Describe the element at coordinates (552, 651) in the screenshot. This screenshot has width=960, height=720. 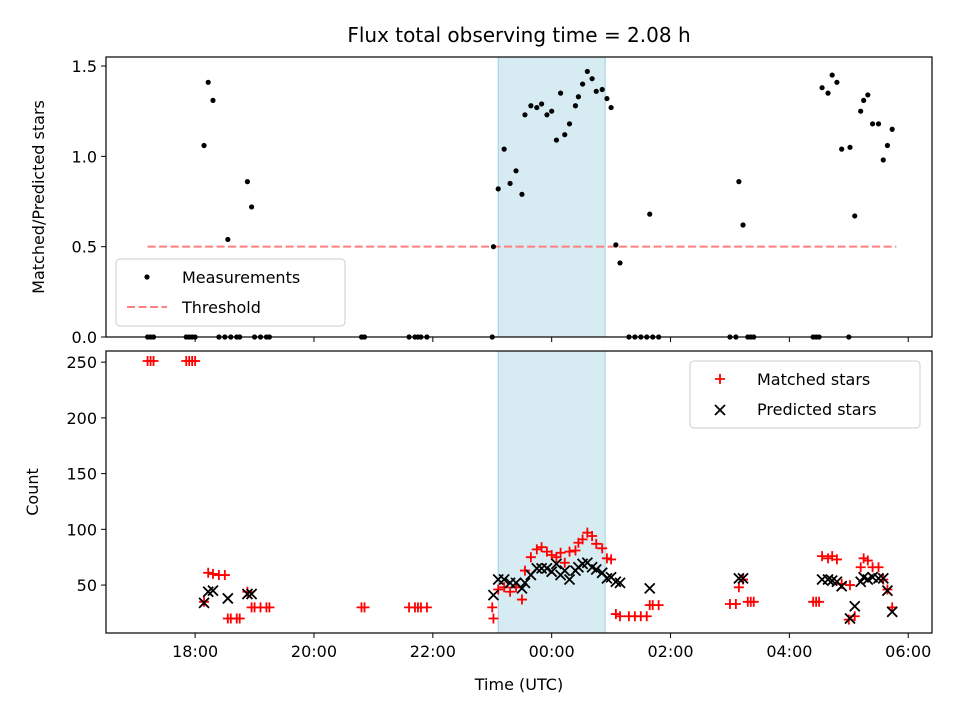
I see `x-tick-label: 00:00` at that location.